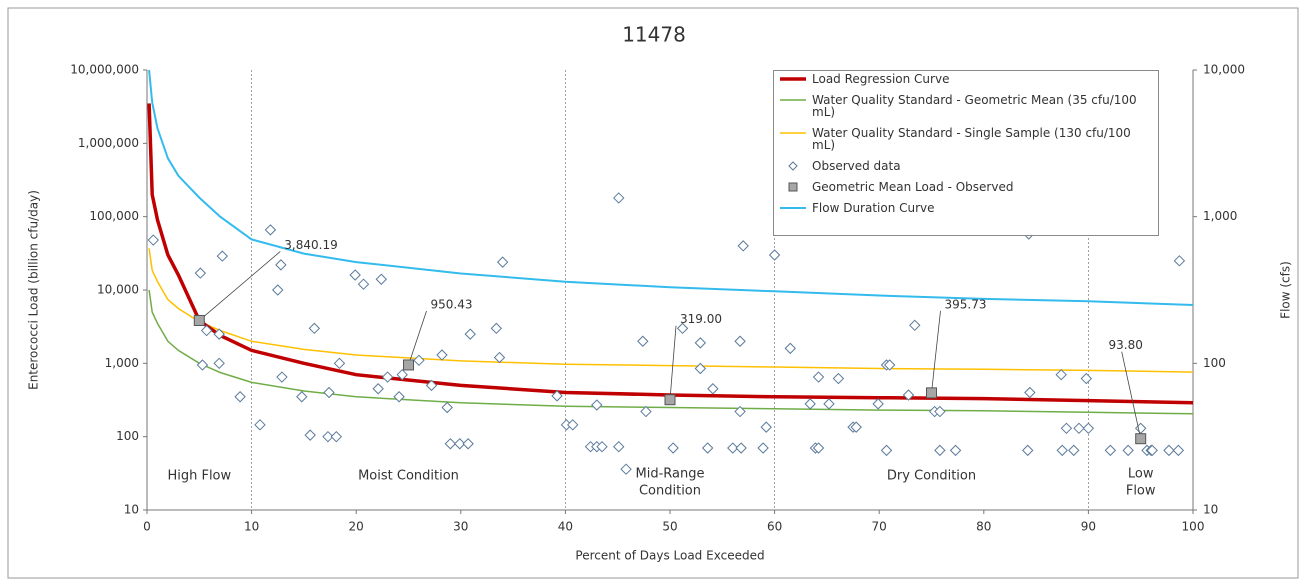  What do you see at coordinates (654, 35) in the screenshot?
I see `chart-title: 11478` at bounding box center [654, 35].